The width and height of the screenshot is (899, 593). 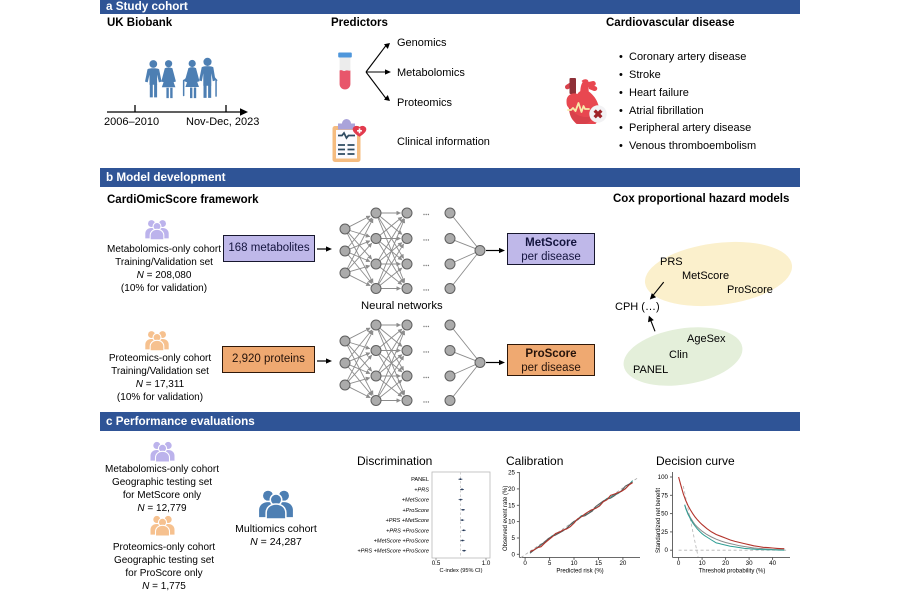 What do you see at coordinates (420, 480) in the screenshot?
I see `svg-text: PANEL` at bounding box center [420, 480].